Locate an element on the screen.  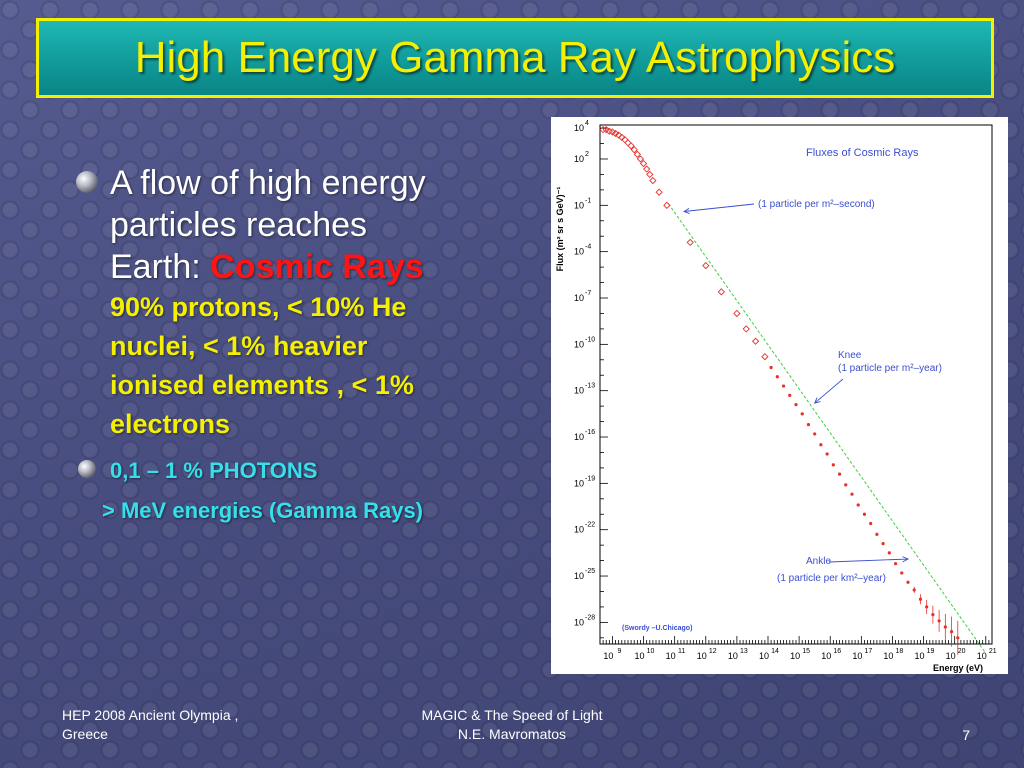
x-tick-exponent: 13 is located at coordinates (744, 651).